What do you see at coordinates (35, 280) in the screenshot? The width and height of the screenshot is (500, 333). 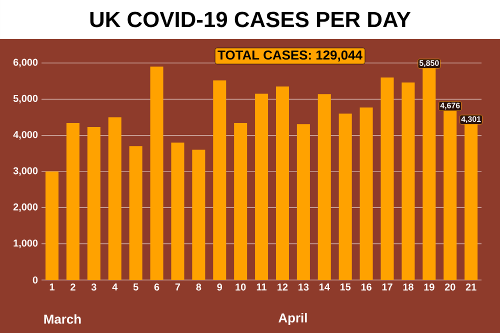 I see `y-tick-label: 0` at bounding box center [35, 280].